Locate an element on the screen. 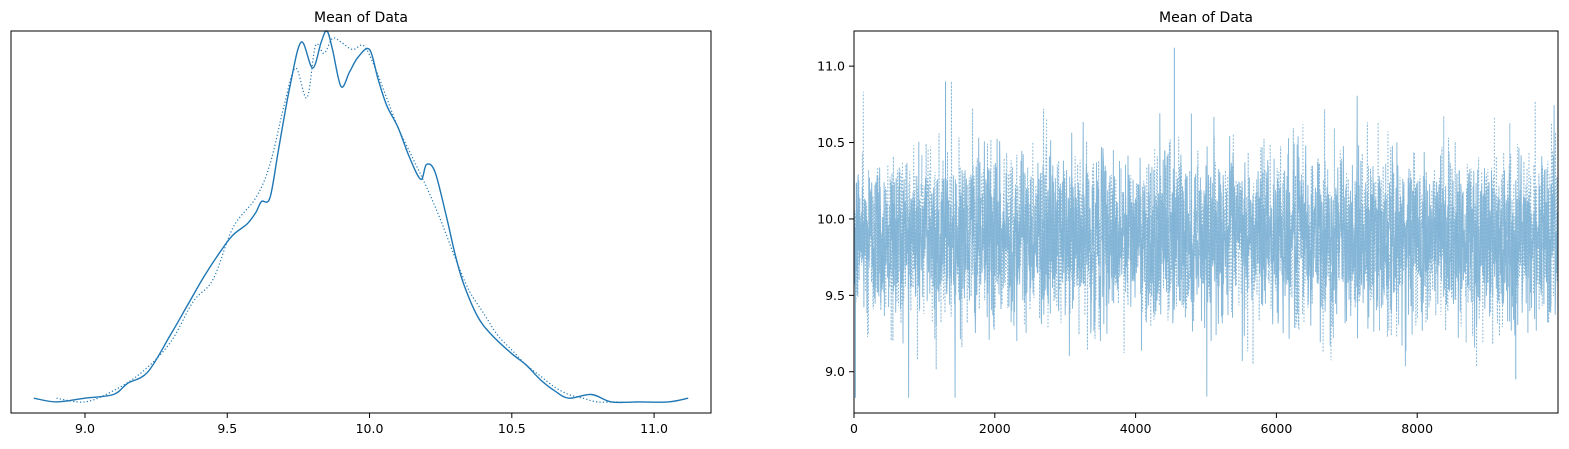  trace-y-tick-label: 9.5 is located at coordinates (835, 295).